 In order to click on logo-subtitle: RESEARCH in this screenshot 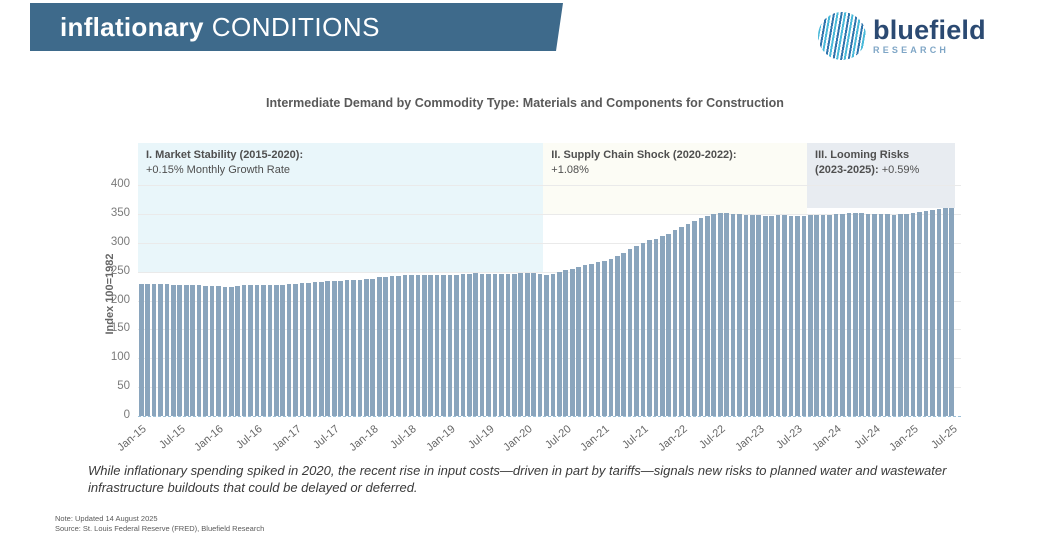, I will do `click(911, 50)`.